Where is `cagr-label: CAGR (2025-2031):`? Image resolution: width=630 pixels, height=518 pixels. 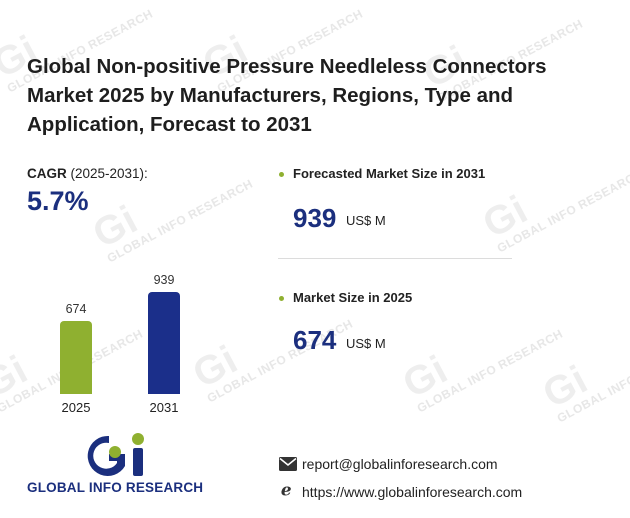 cagr-label: CAGR (2025-2031): is located at coordinates (87, 173).